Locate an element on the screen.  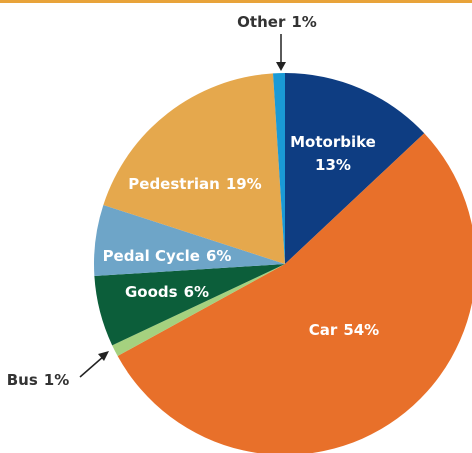
slice-label: Pedal Cycle 6% is located at coordinates (167, 256).